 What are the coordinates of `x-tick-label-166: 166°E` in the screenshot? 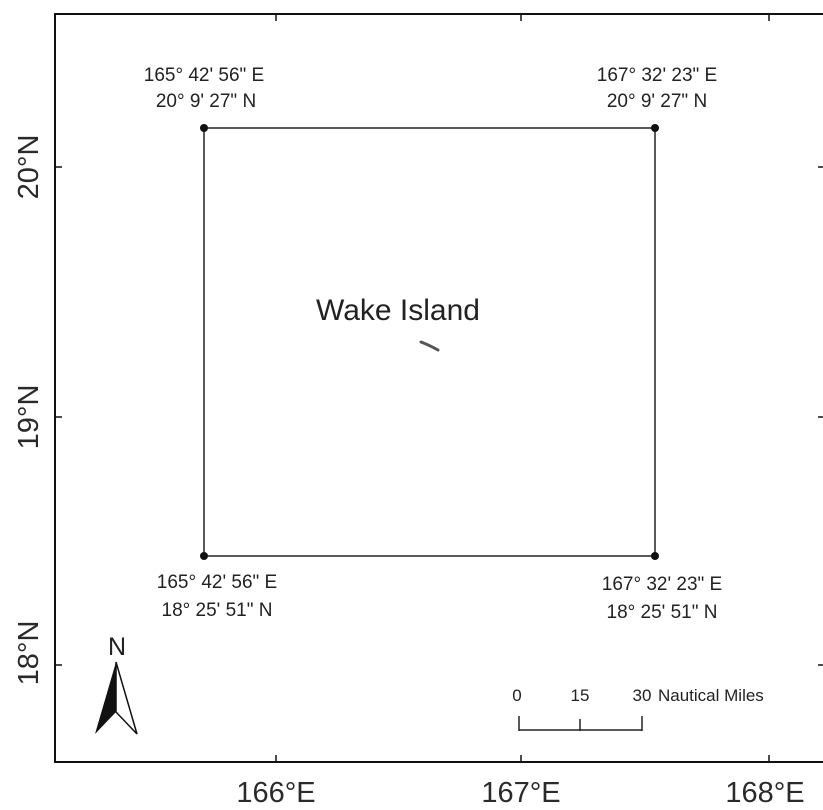 It's located at (275, 793).